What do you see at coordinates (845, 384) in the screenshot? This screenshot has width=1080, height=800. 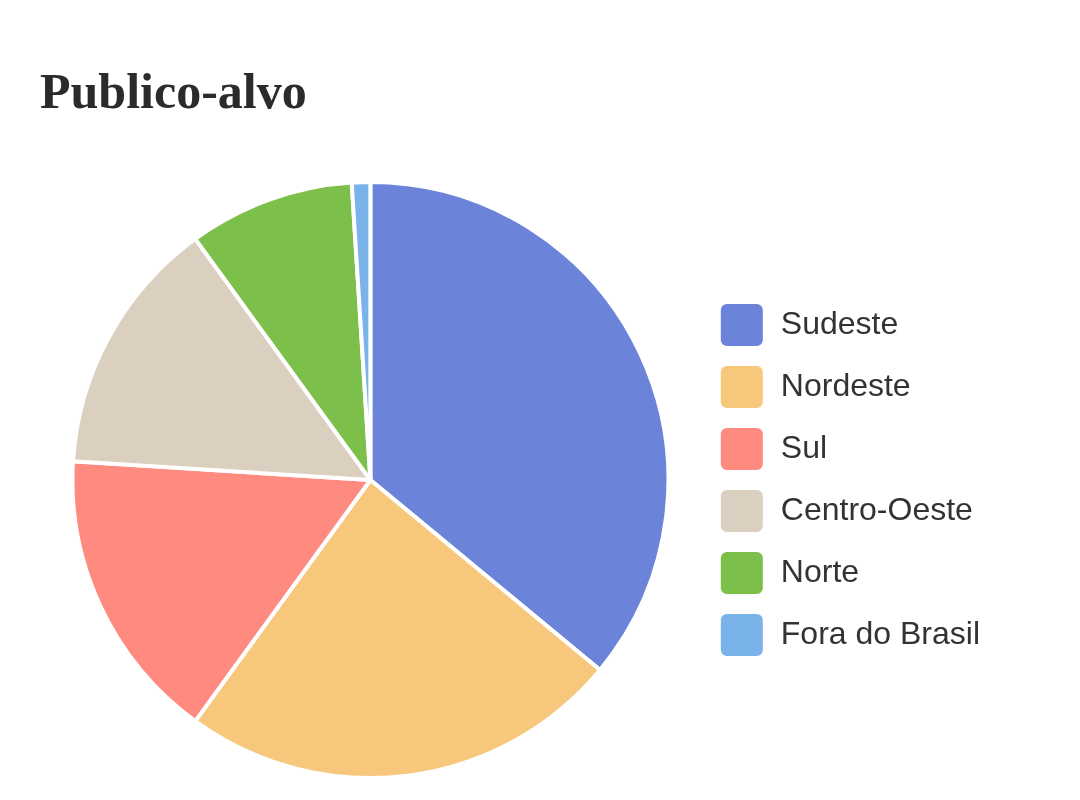 I see `legend-label: Nordeste` at bounding box center [845, 384].